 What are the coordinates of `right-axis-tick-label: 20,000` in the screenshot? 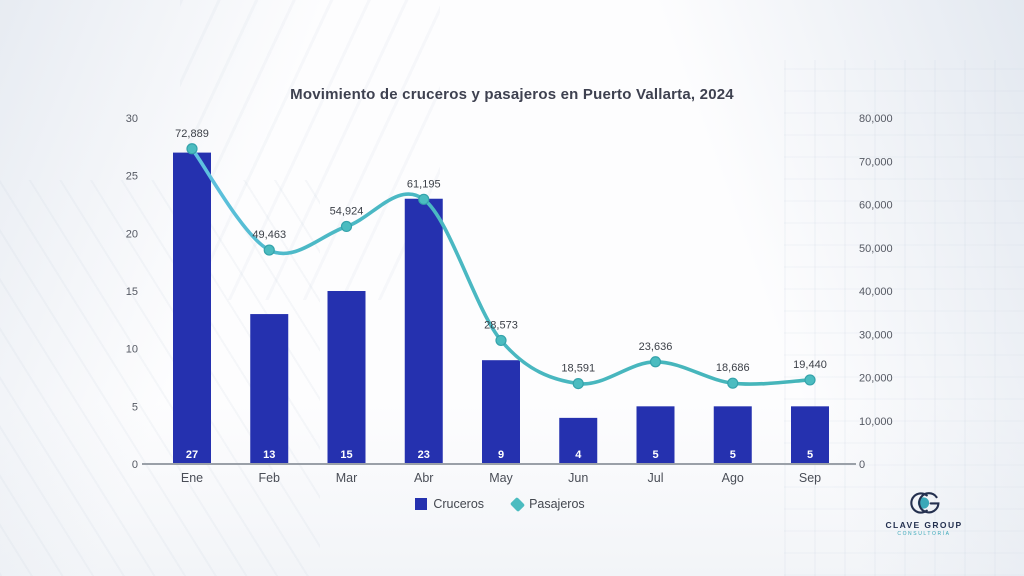 It's located at (876, 379).